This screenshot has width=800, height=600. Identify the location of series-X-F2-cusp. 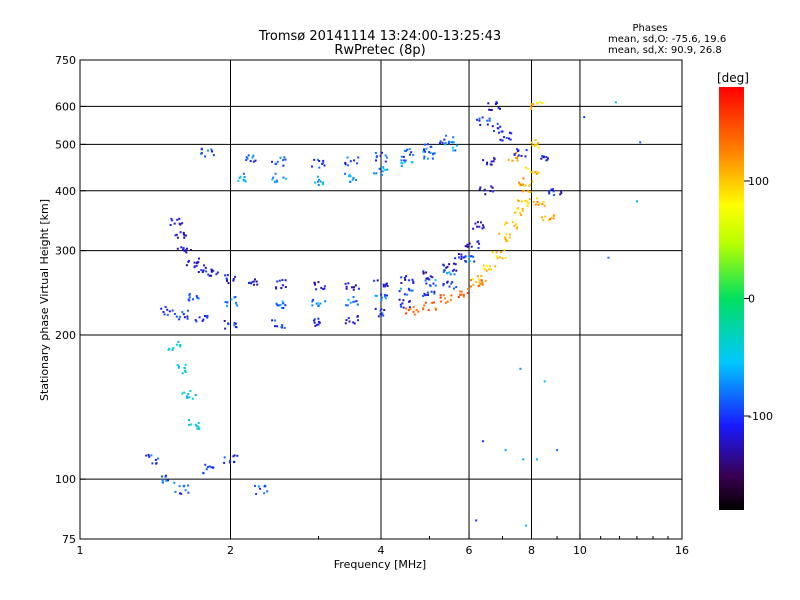
(508, 193).